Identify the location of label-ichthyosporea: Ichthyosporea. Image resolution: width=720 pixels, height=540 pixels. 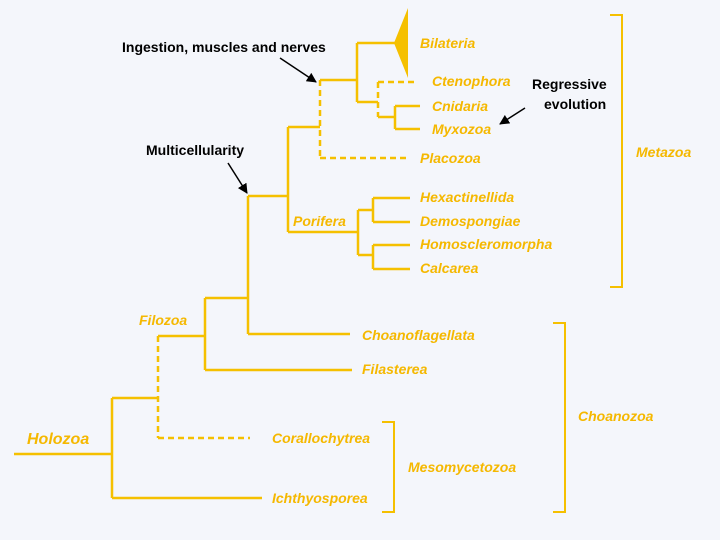
(320, 498).